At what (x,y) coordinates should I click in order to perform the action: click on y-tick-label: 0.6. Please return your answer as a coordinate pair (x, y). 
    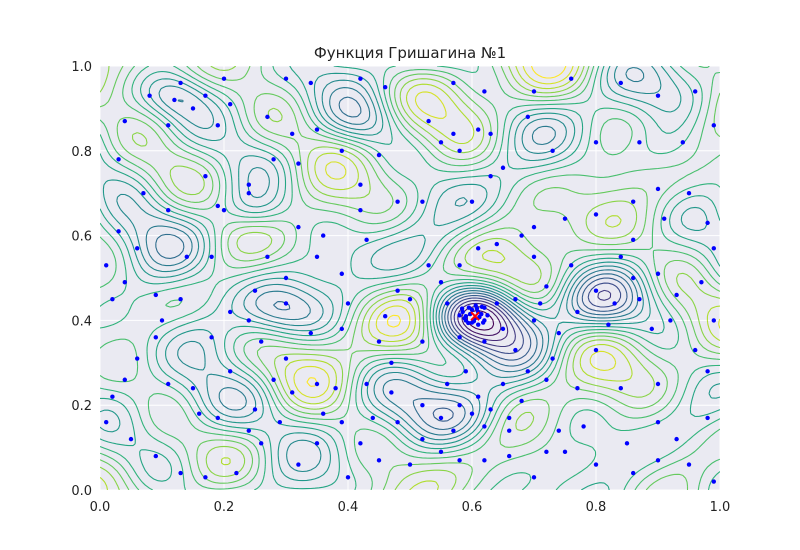
    Looking at the image, I should click on (81, 237).